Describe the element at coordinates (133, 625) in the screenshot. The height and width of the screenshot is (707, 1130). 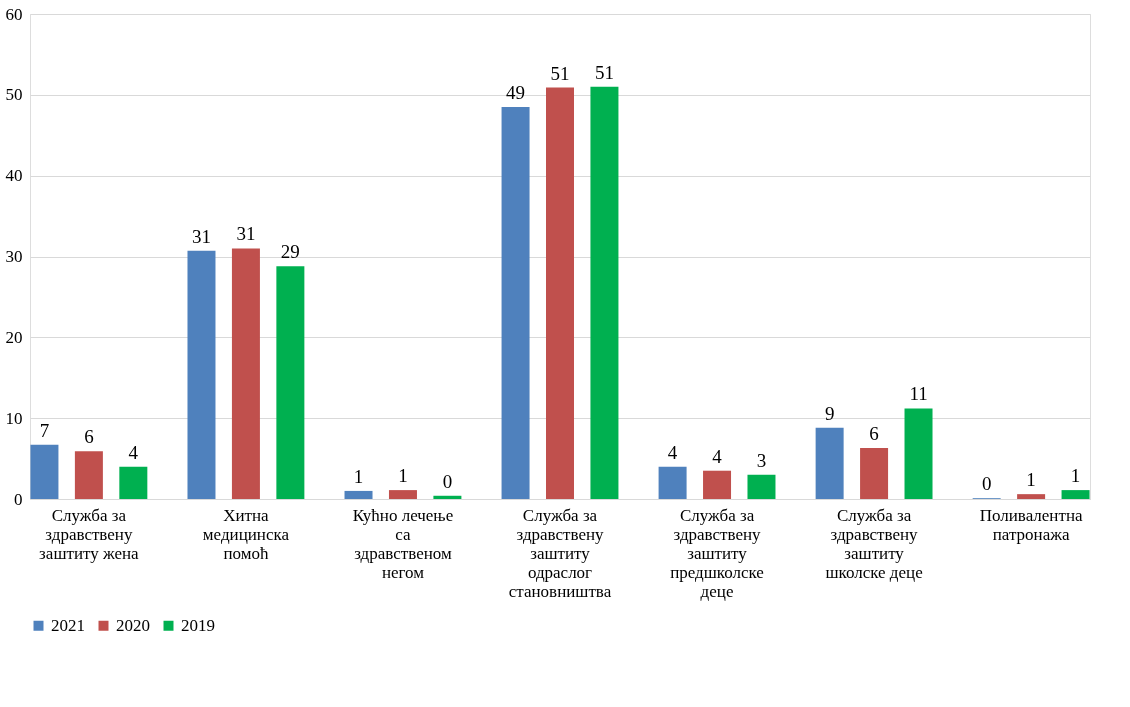
I see `legend-label: 2020` at that location.